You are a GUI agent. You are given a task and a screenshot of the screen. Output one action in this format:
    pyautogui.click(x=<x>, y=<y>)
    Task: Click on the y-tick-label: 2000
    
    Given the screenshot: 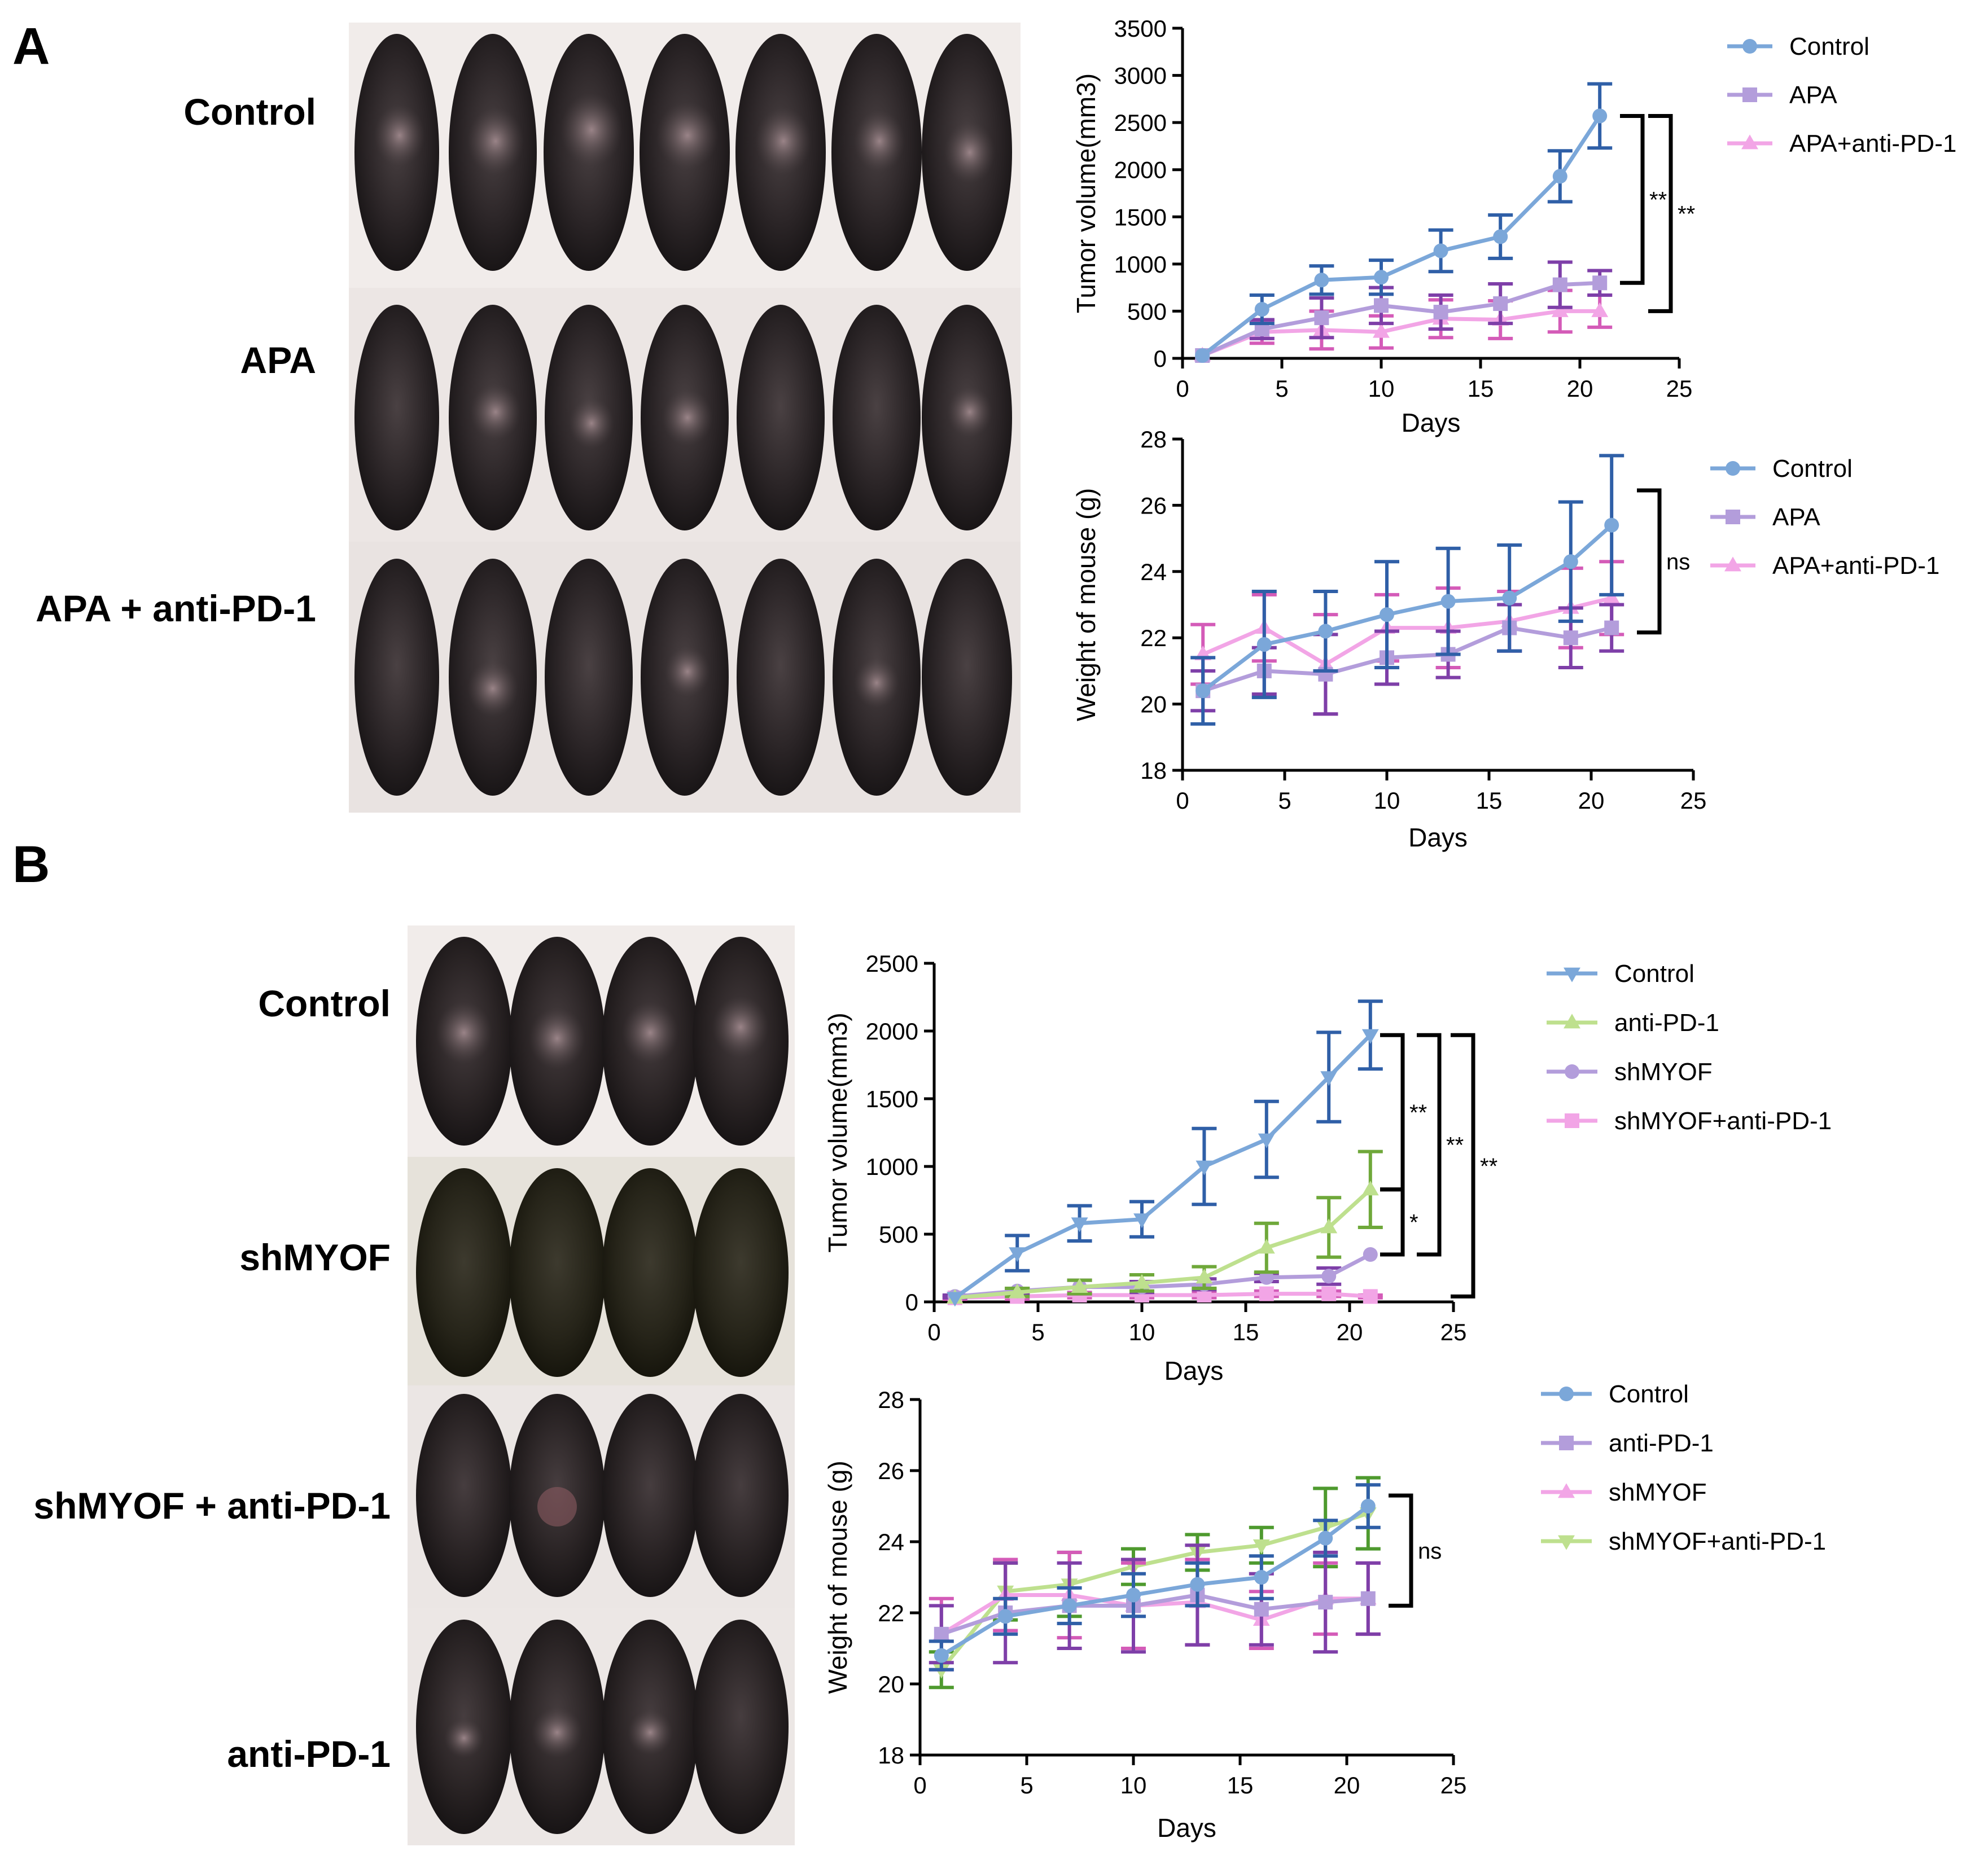 What is the action you would take?
    pyautogui.click(x=892, y=1031)
    